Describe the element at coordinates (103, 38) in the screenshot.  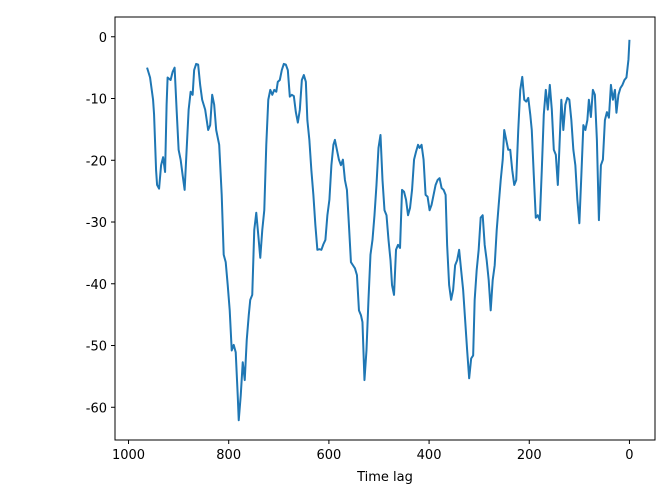
I see `y-tick-label: 0` at that location.